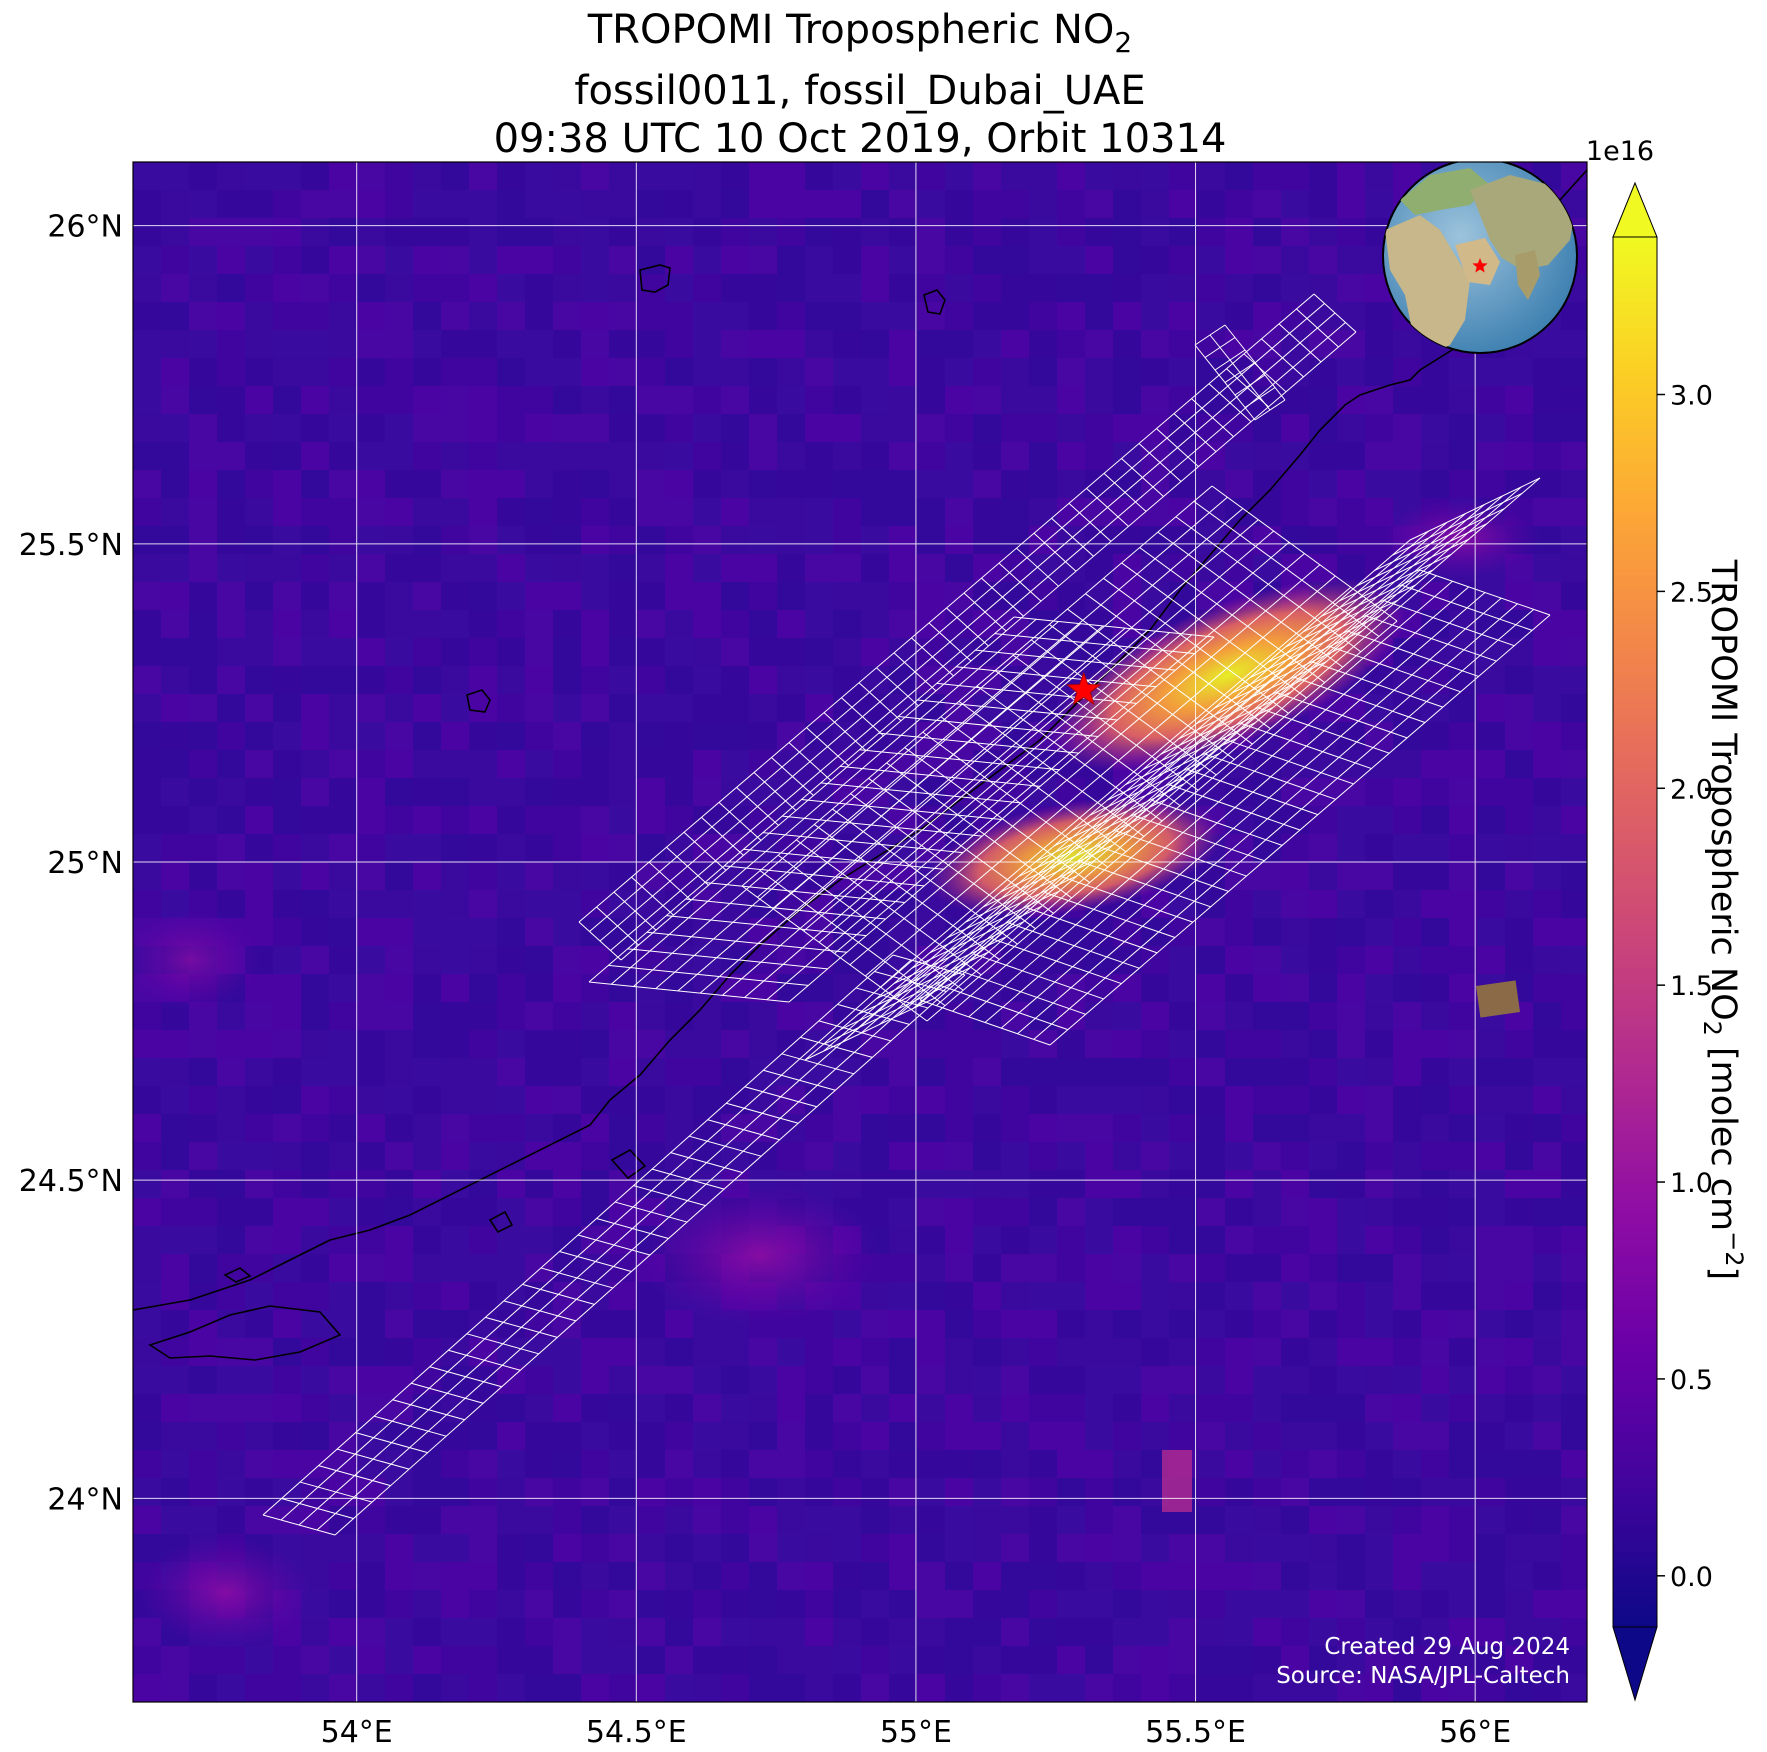  I want to click on title-line-3: 09:38 UTC 10 Oct 2019, Orbit 10314, so click(860, 139).